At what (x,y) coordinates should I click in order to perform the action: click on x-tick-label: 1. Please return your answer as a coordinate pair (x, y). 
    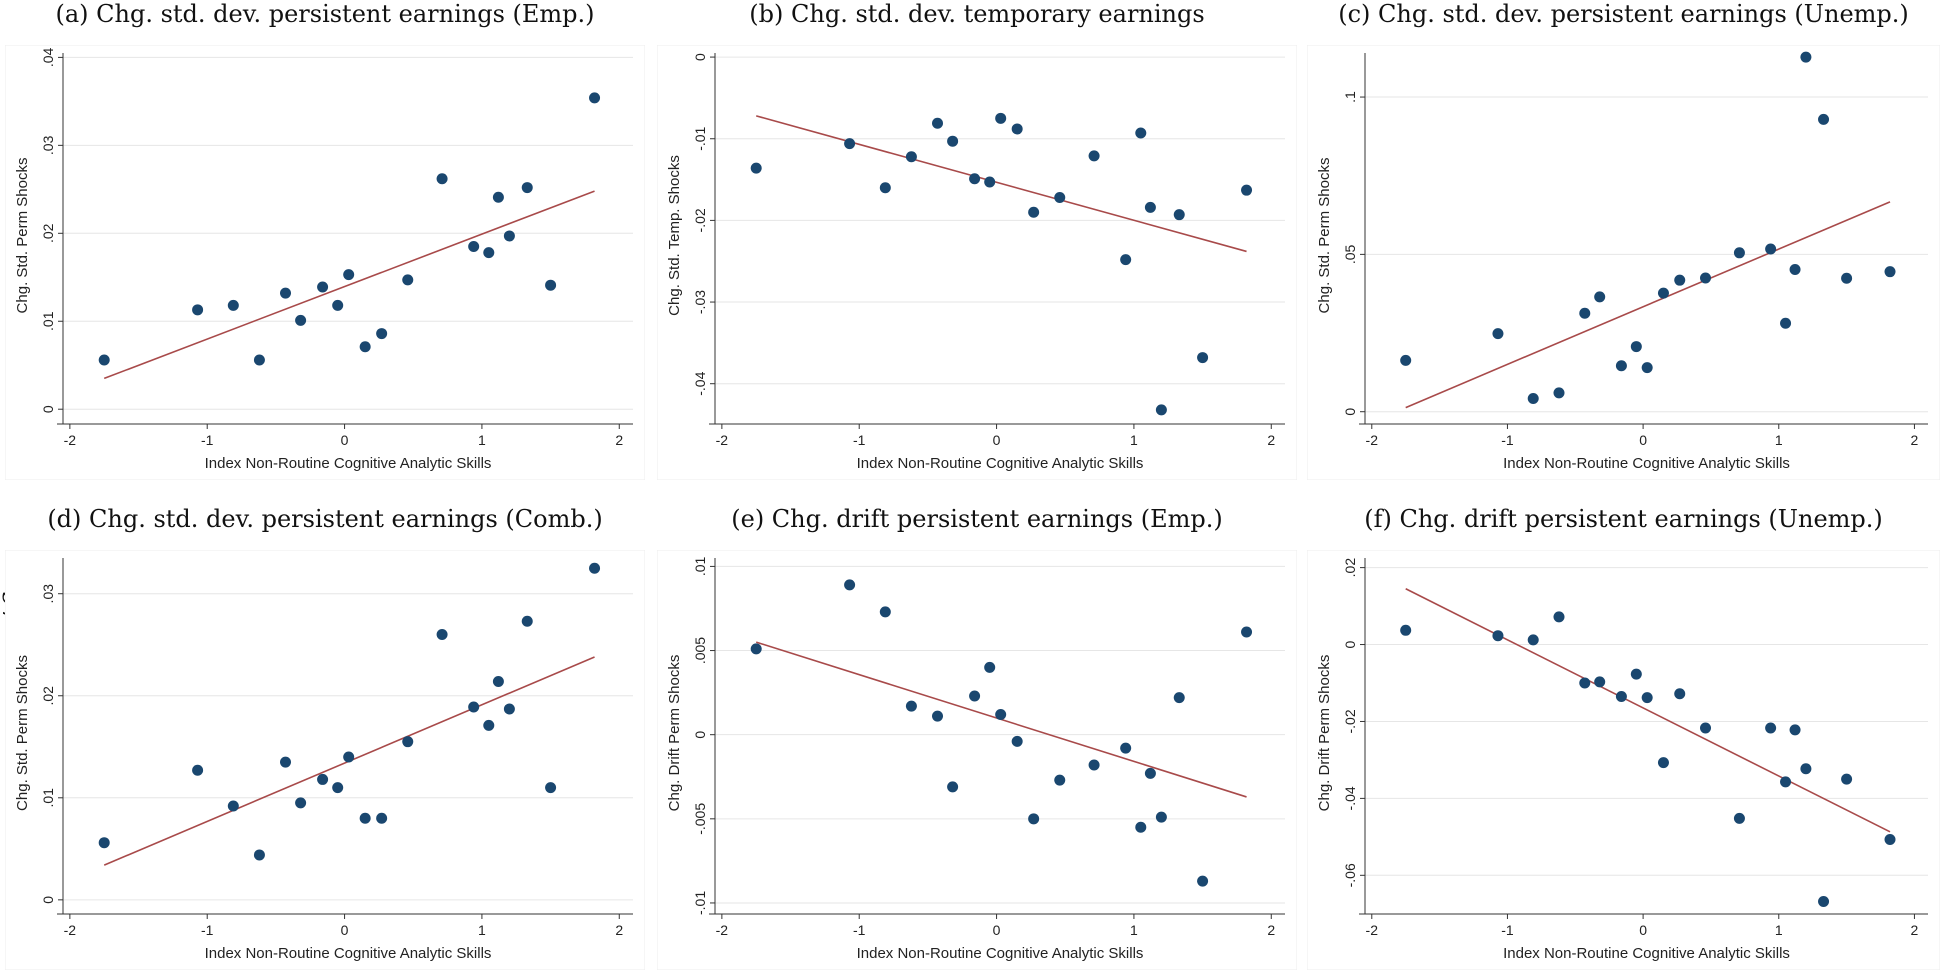
    Looking at the image, I should click on (1134, 930).